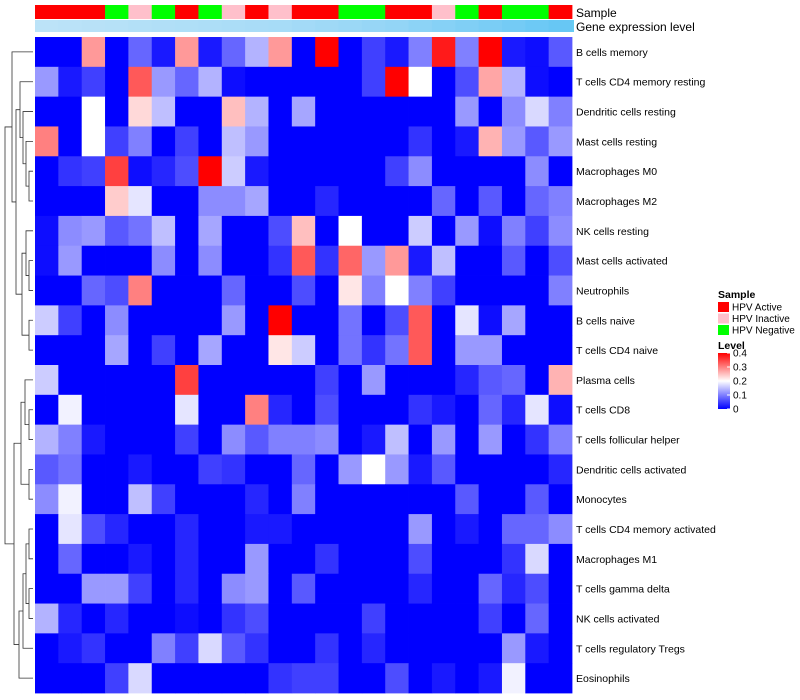 The width and height of the screenshot is (800, 700). Describe the element at coordinates (616, 142) in the screenshot. I see `row-label: Mast cells resting` at that location.